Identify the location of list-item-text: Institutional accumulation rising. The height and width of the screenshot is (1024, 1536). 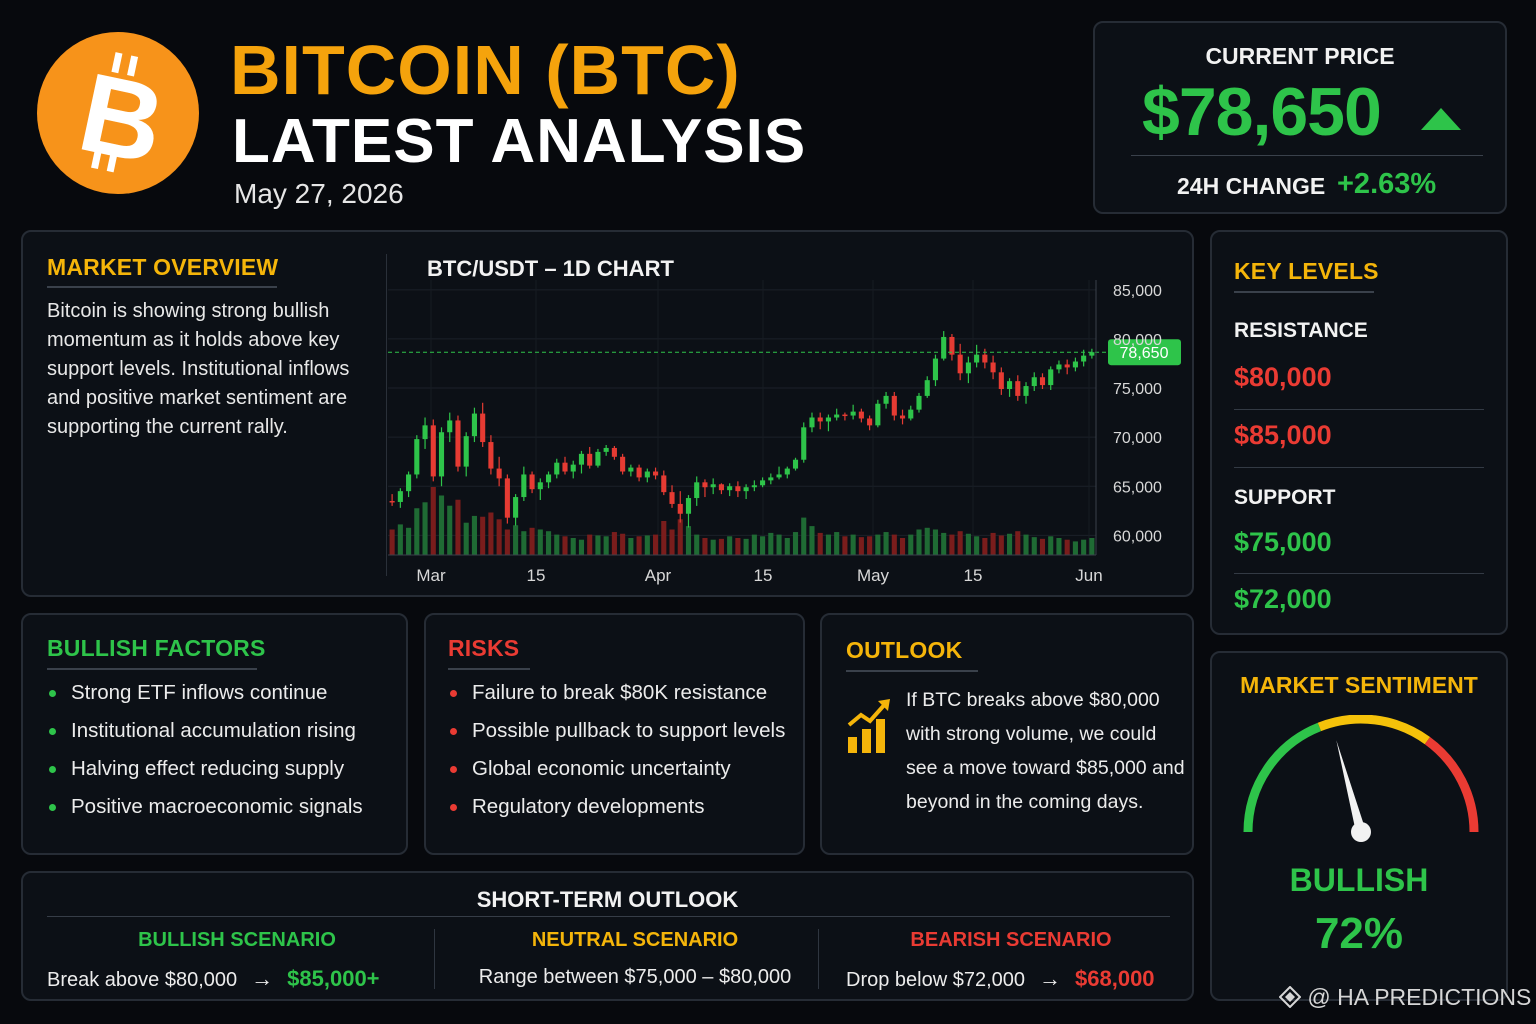
(213, 730).